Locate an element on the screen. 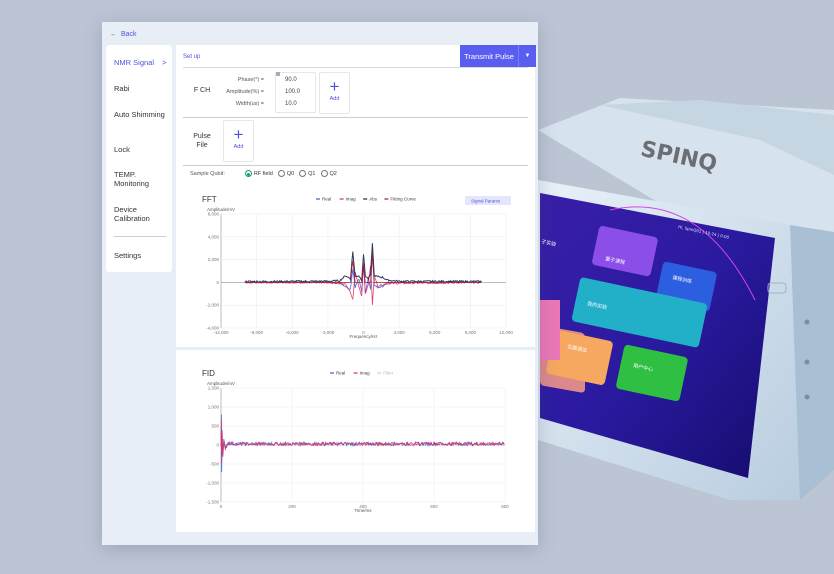  device-tile-label: 量子课程 is located at coordinates (615, 260).